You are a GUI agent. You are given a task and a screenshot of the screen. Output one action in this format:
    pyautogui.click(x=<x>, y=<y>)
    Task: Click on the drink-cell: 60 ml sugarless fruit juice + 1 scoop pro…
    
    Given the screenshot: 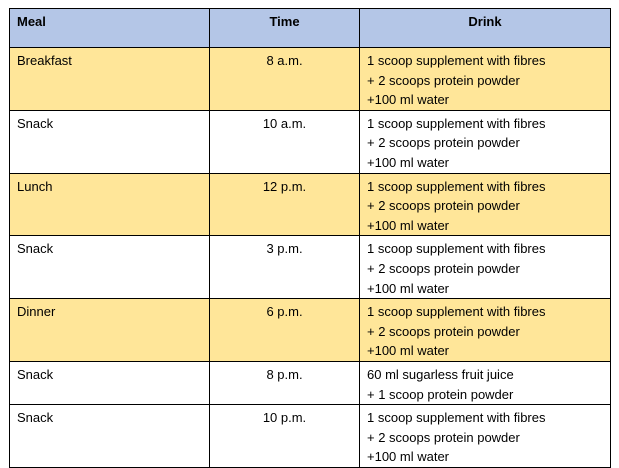 What is the action you would take?
    pyautogui.click(x=485, y=383)
    